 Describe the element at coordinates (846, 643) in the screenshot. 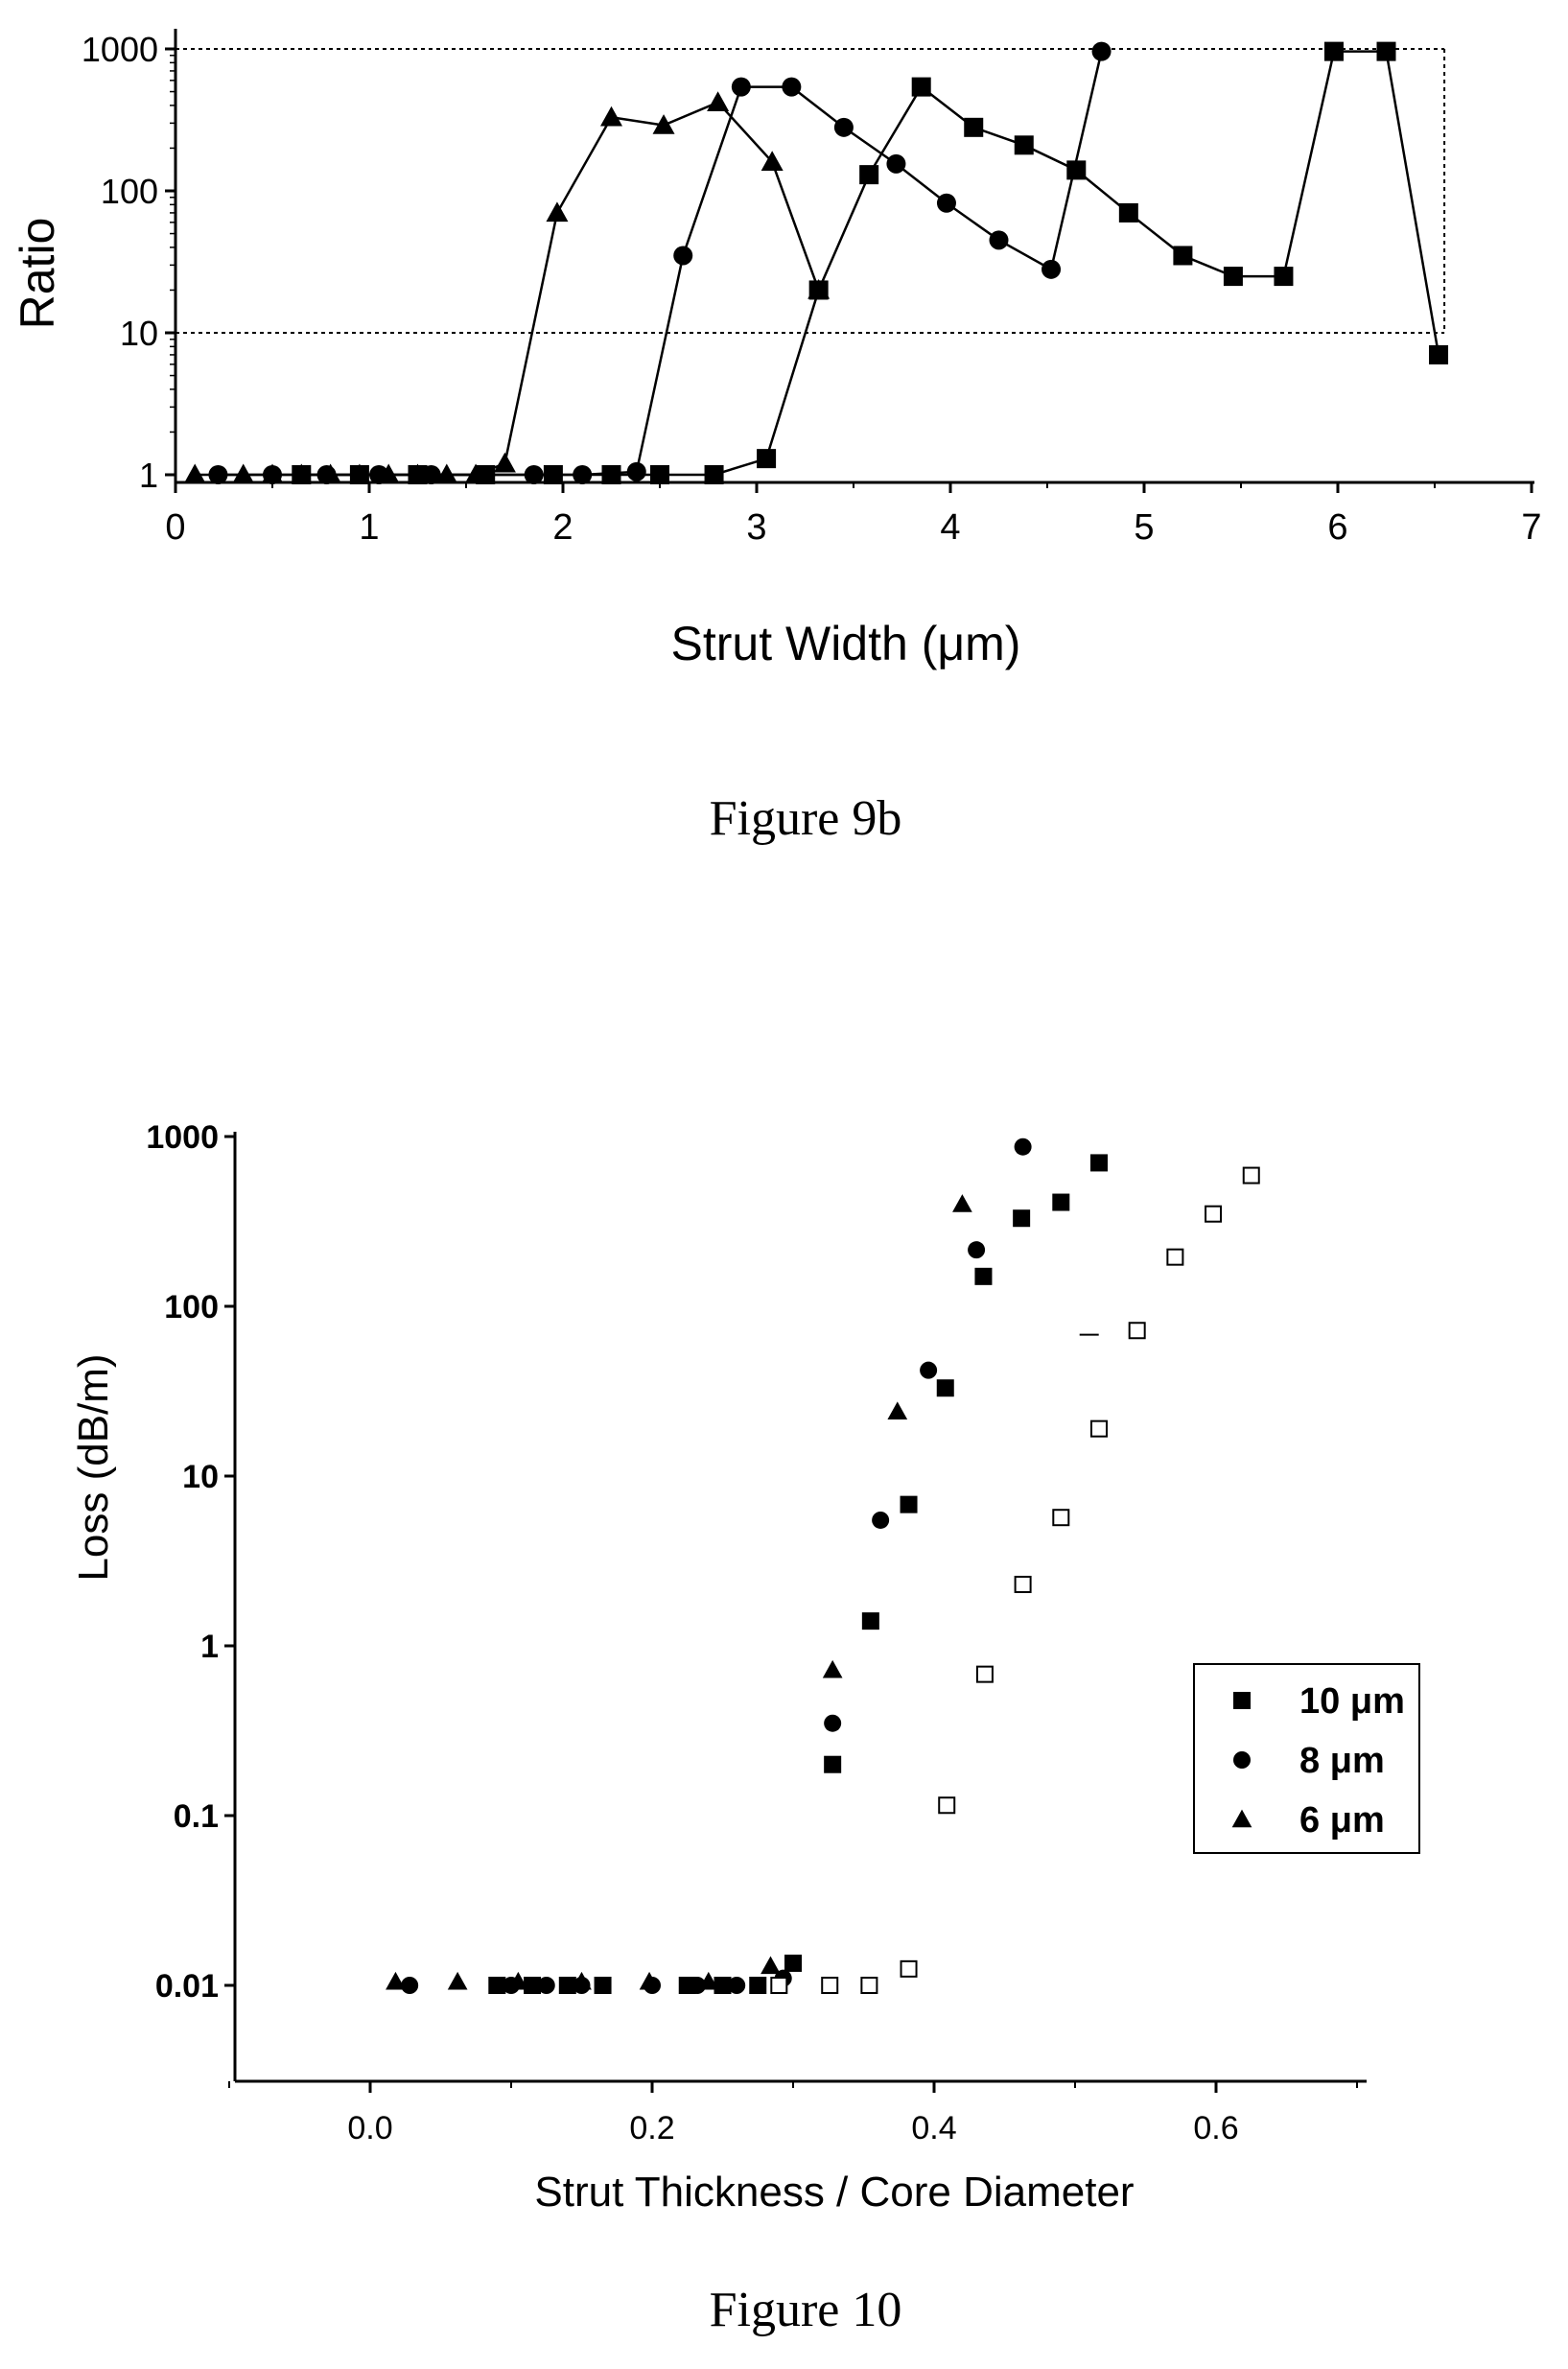

I see `x-axis-title: Strut Width (μm)` at that location.